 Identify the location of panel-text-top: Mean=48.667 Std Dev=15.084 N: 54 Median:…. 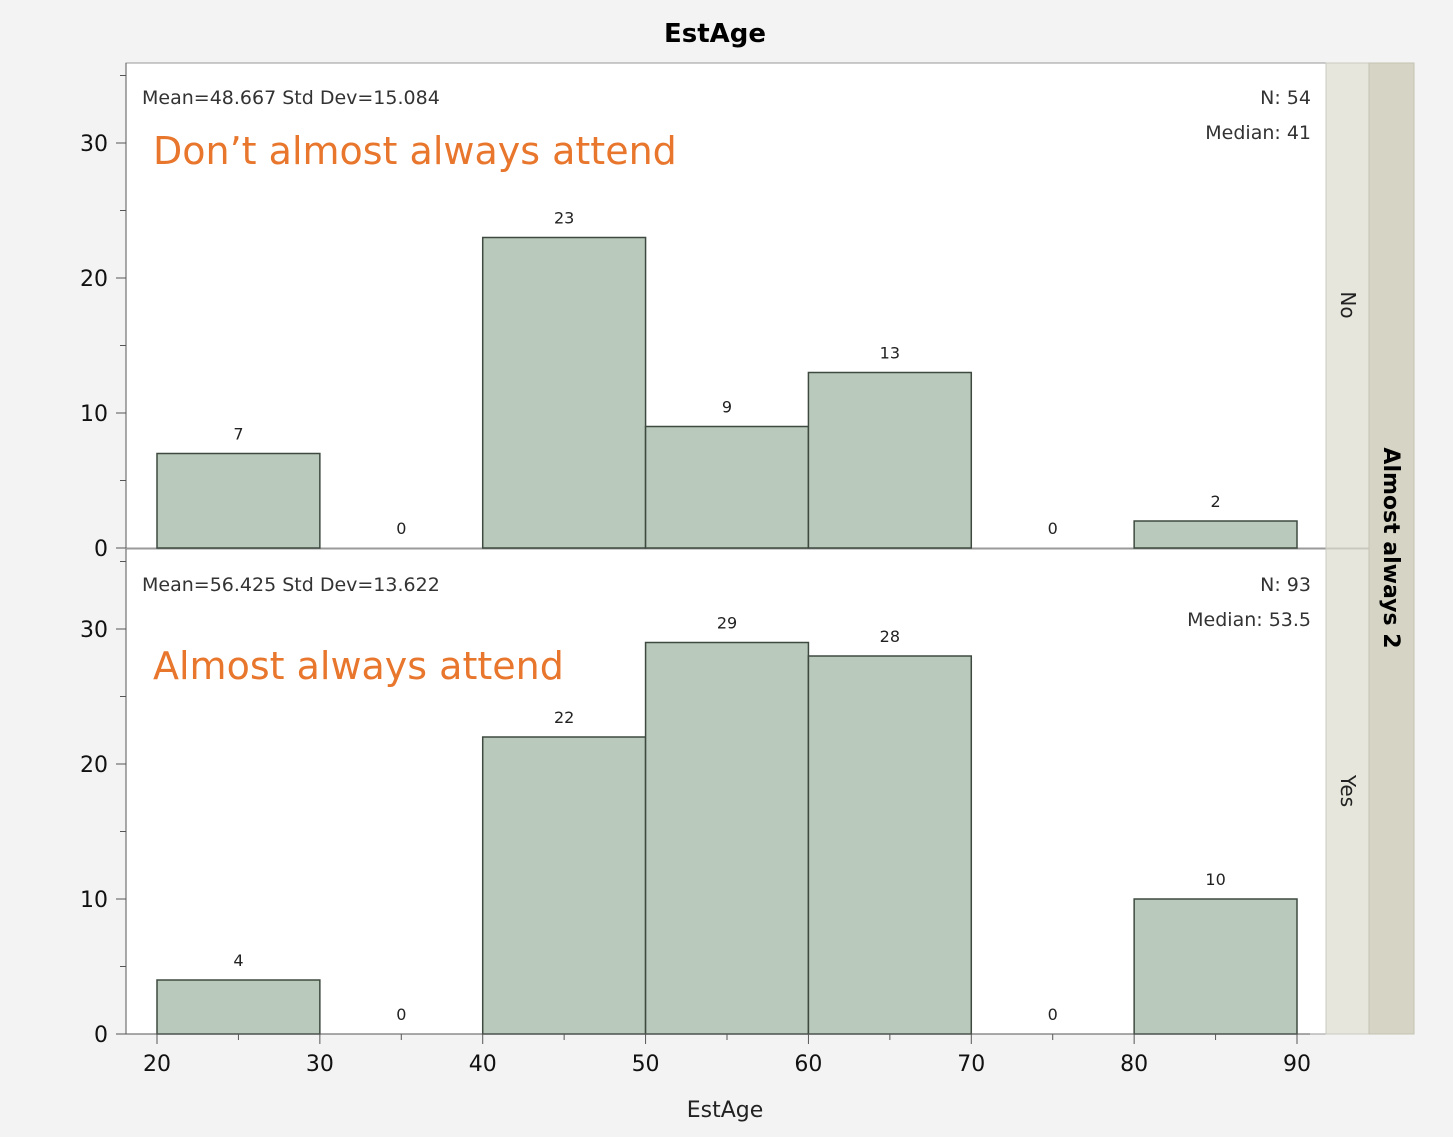
(726, 130).